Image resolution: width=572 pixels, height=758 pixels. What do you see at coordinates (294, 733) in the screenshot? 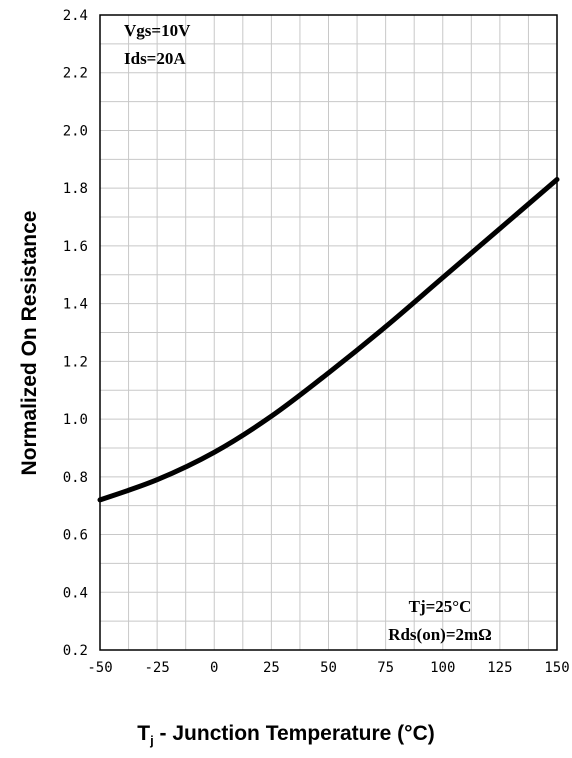
I see `x-axis-label-rest: - Junction Temperature (°C)` at bounding box center [294, 733].